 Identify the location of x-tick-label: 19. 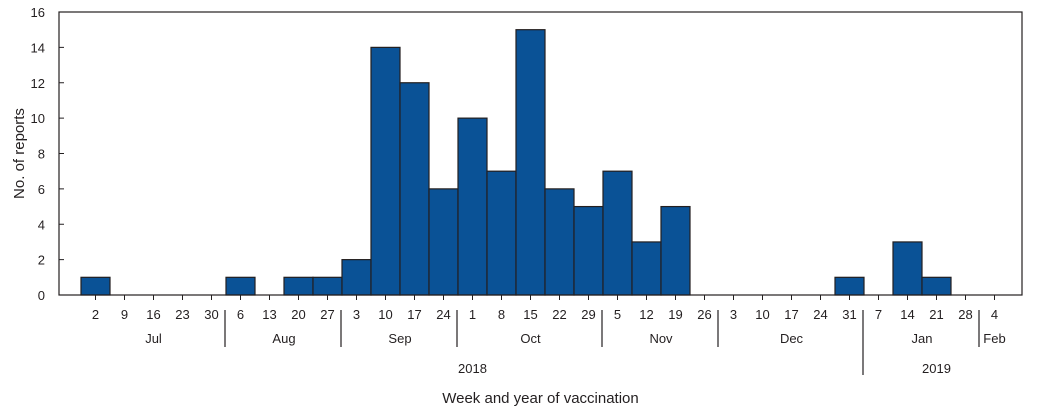
(675, 314).